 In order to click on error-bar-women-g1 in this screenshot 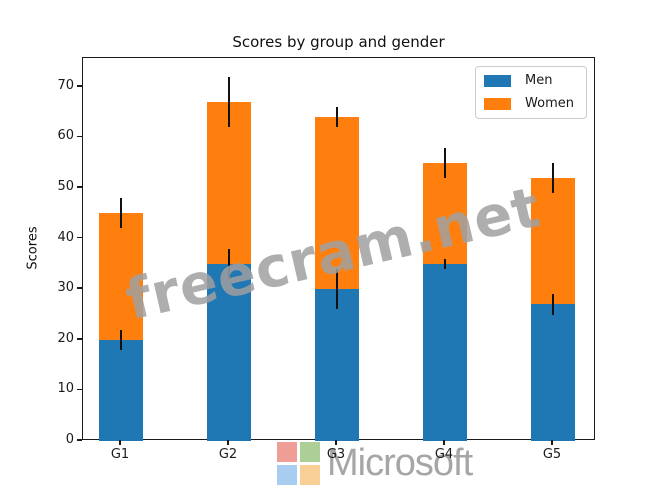, I will do `click(121, 213)`.